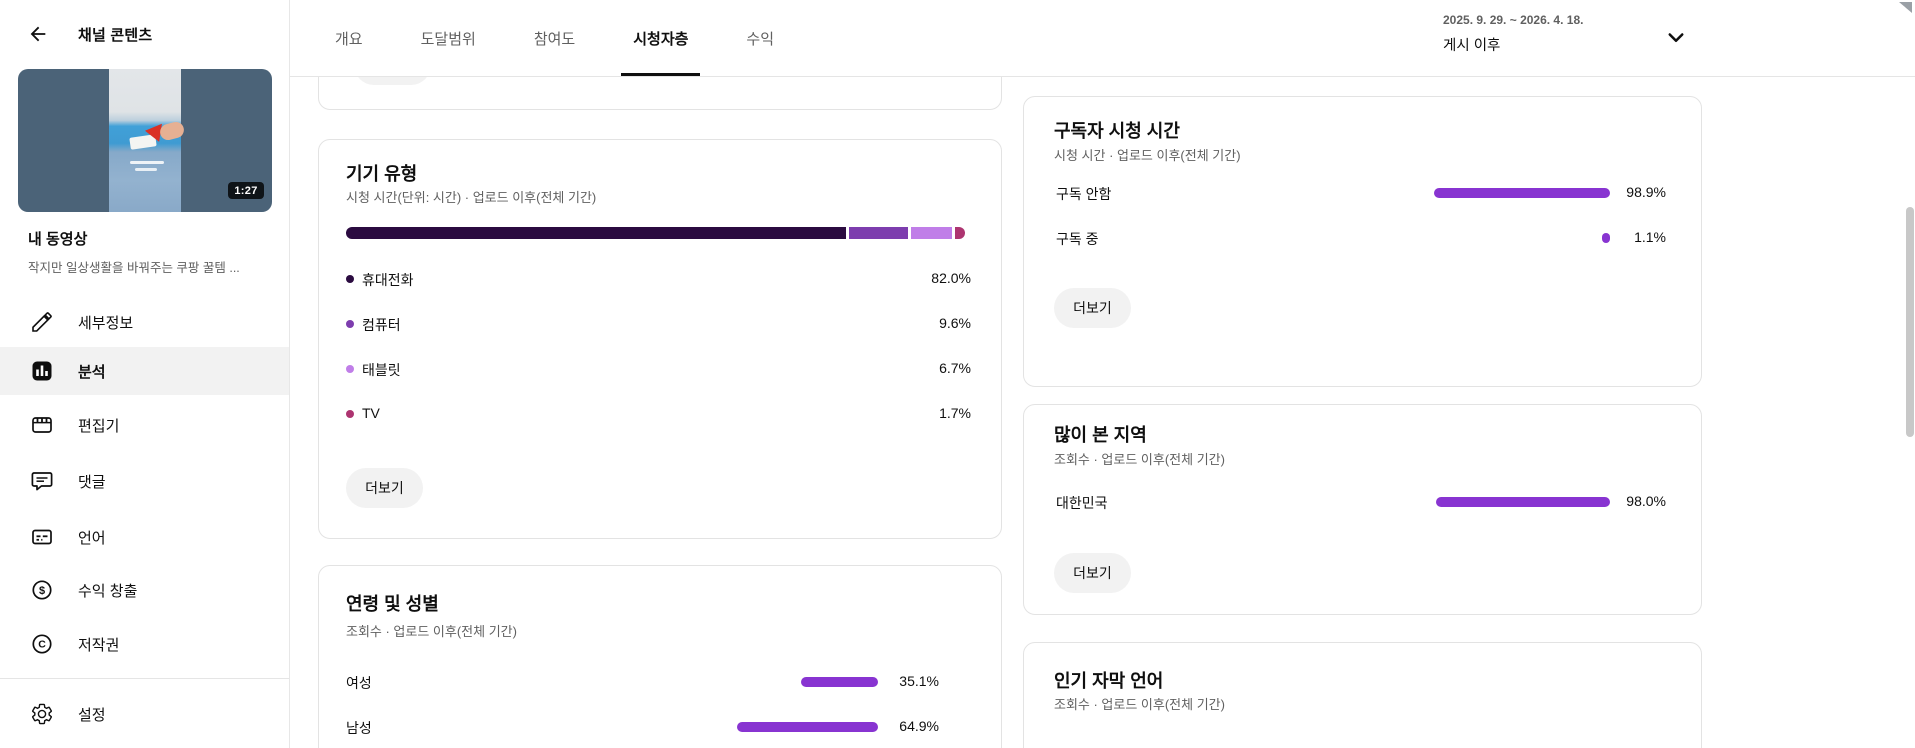 The width and height of the screenshot is (1915, 748). What do you see at coordinates (1646, 192) in the screenshot?
I see `bar-row-value: 98.9%` at bounding box center [1646, 192].